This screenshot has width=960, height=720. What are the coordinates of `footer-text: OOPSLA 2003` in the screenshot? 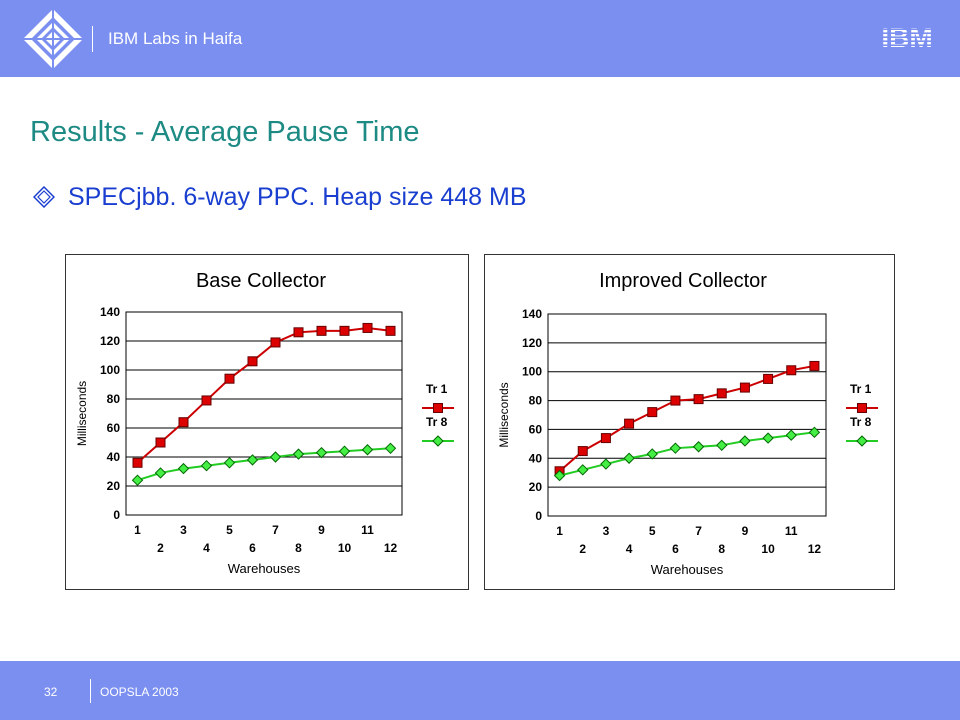 It's located at (139, 692).